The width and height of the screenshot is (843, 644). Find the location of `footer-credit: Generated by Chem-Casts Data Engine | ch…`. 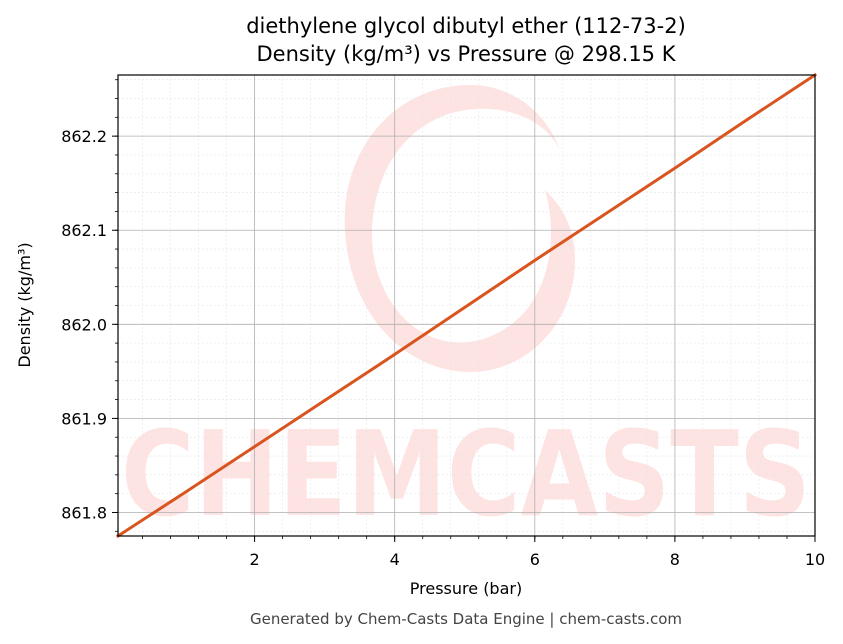

footer-credit: Generated by Chem-Casts Data Engine | ch… is located at coordinates (466, 619).